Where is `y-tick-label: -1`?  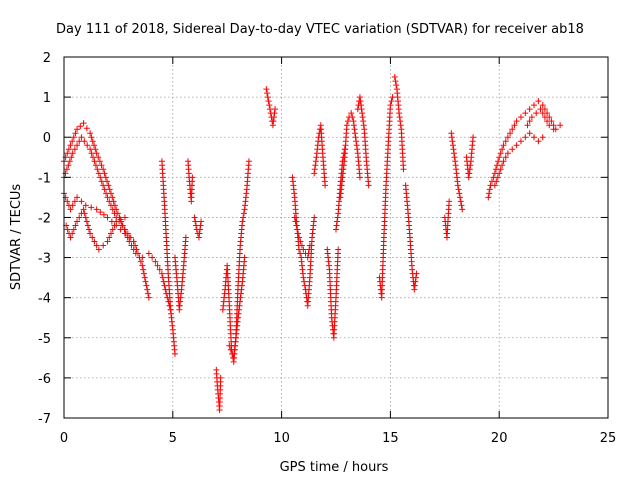
y-tick-label: -1 is located at coordinates (44, 178).